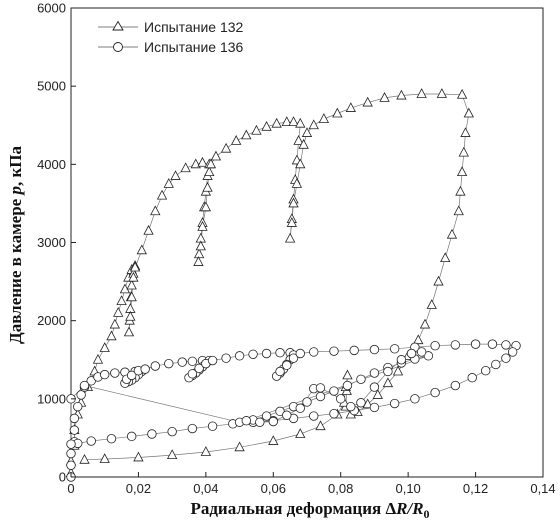 This screenshot has width=560, height=524. Describe the element at coordinates (51, 8) in the screenshot. I see `y-tick-label: 6000` at that location.